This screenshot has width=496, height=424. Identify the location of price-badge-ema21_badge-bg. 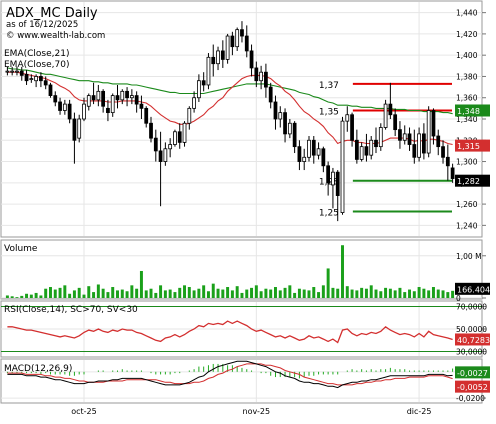
(472, 145).